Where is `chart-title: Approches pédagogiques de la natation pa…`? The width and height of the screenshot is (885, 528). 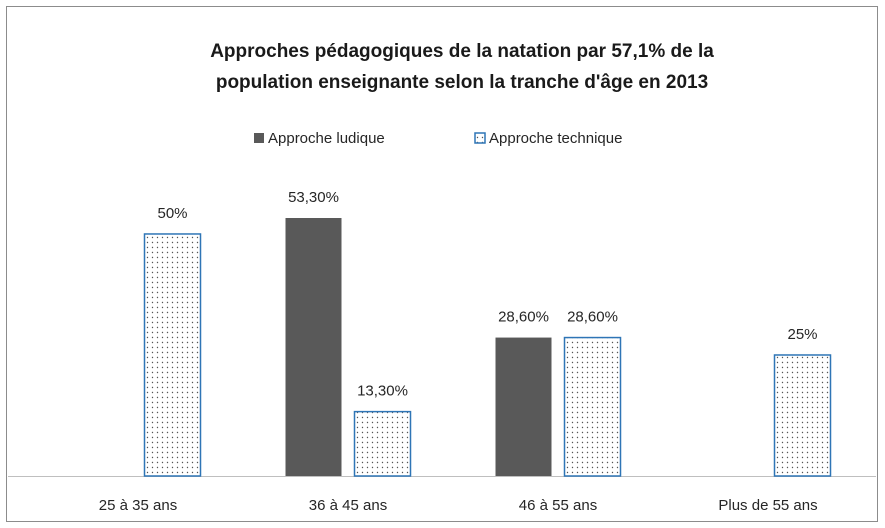 chart-title: Approches pédagogiques de la natation pa… is located at coordinates (462, 51).